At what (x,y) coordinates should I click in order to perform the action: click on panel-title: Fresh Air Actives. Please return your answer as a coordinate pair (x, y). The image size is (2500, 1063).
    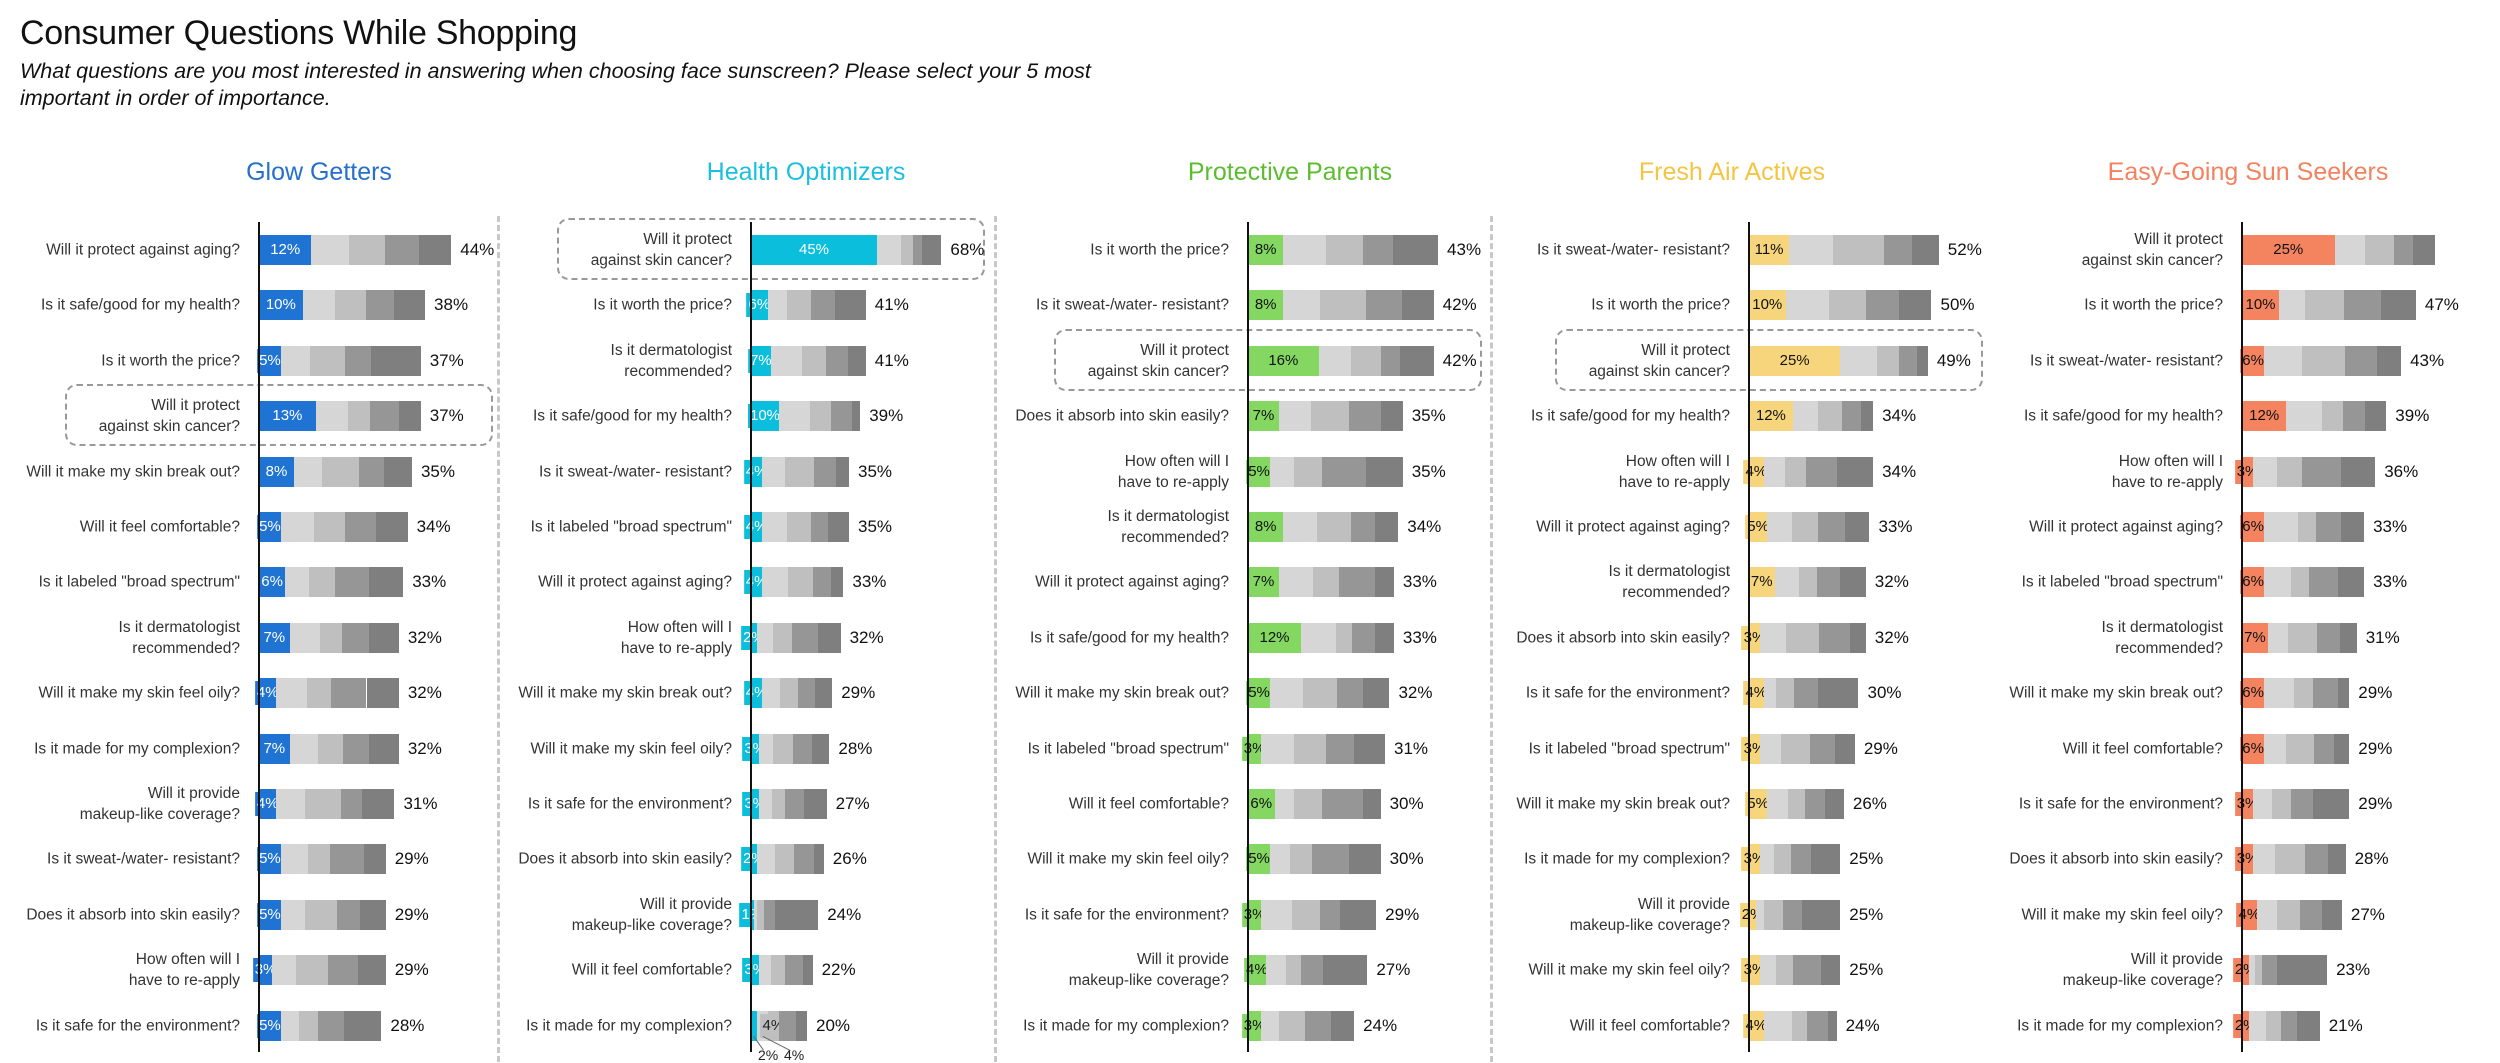
    Looking at the image, I should click on (1732, 172).